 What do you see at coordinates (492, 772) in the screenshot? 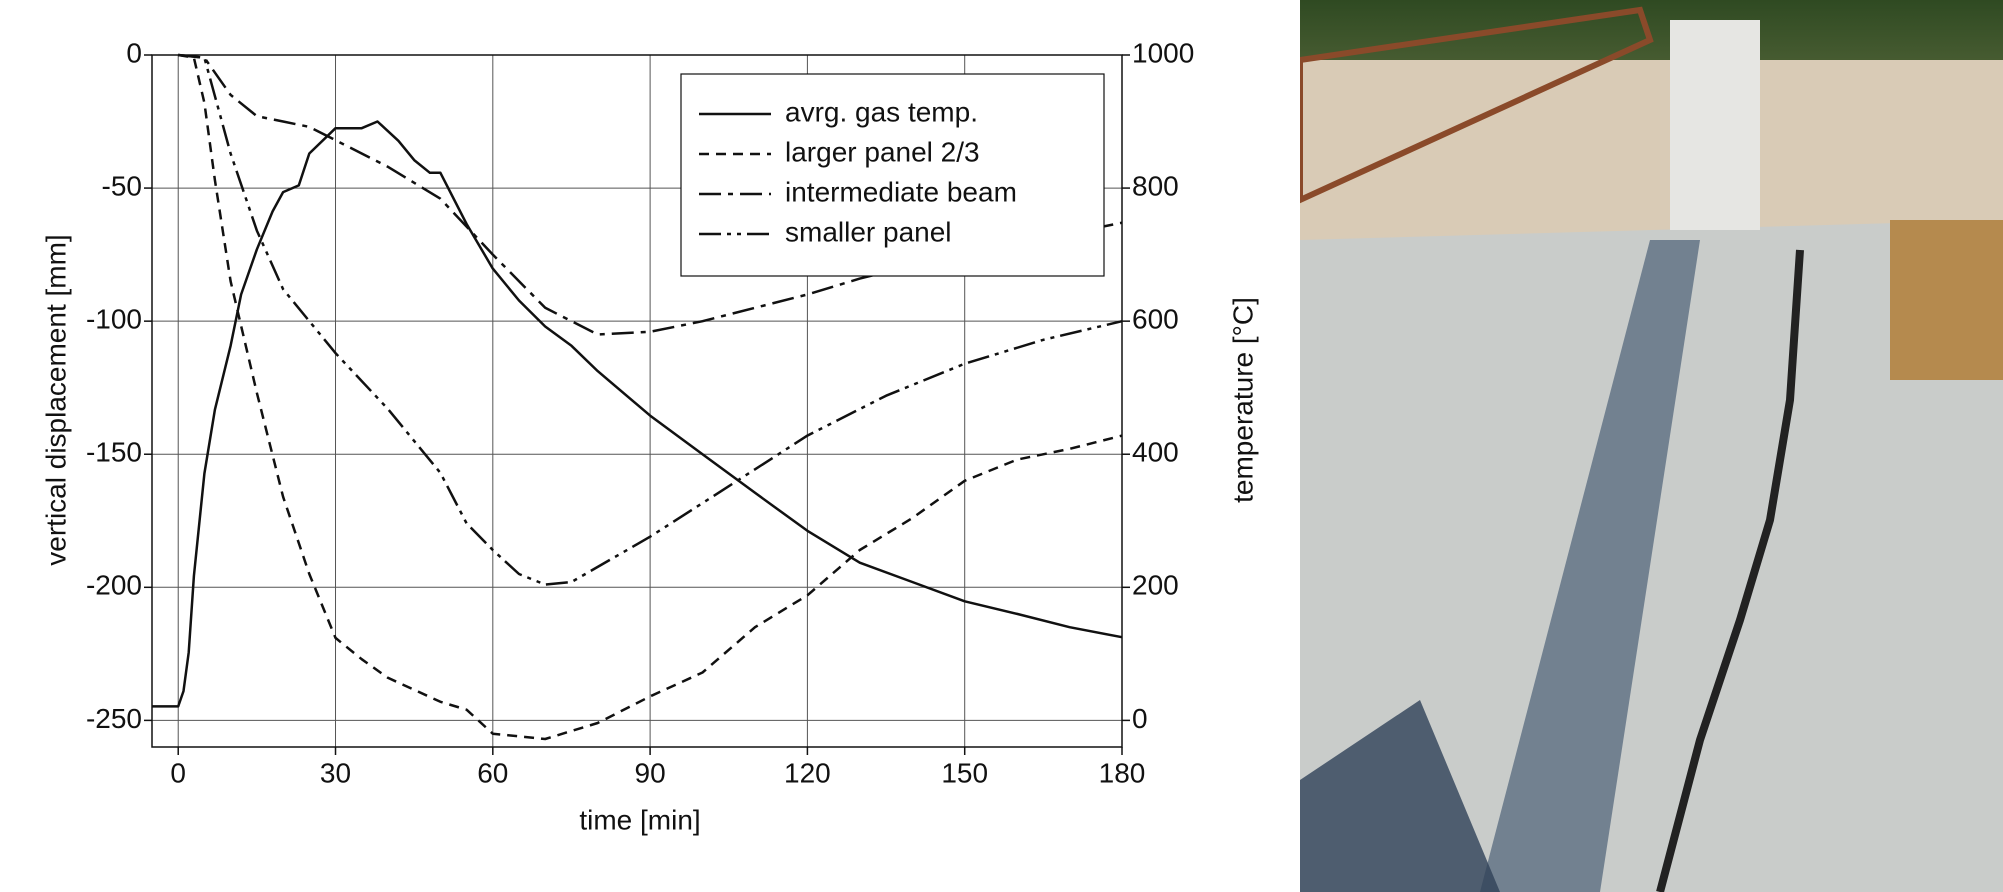
I see `x-tick-label: 60` at bounding box center [492, 772].